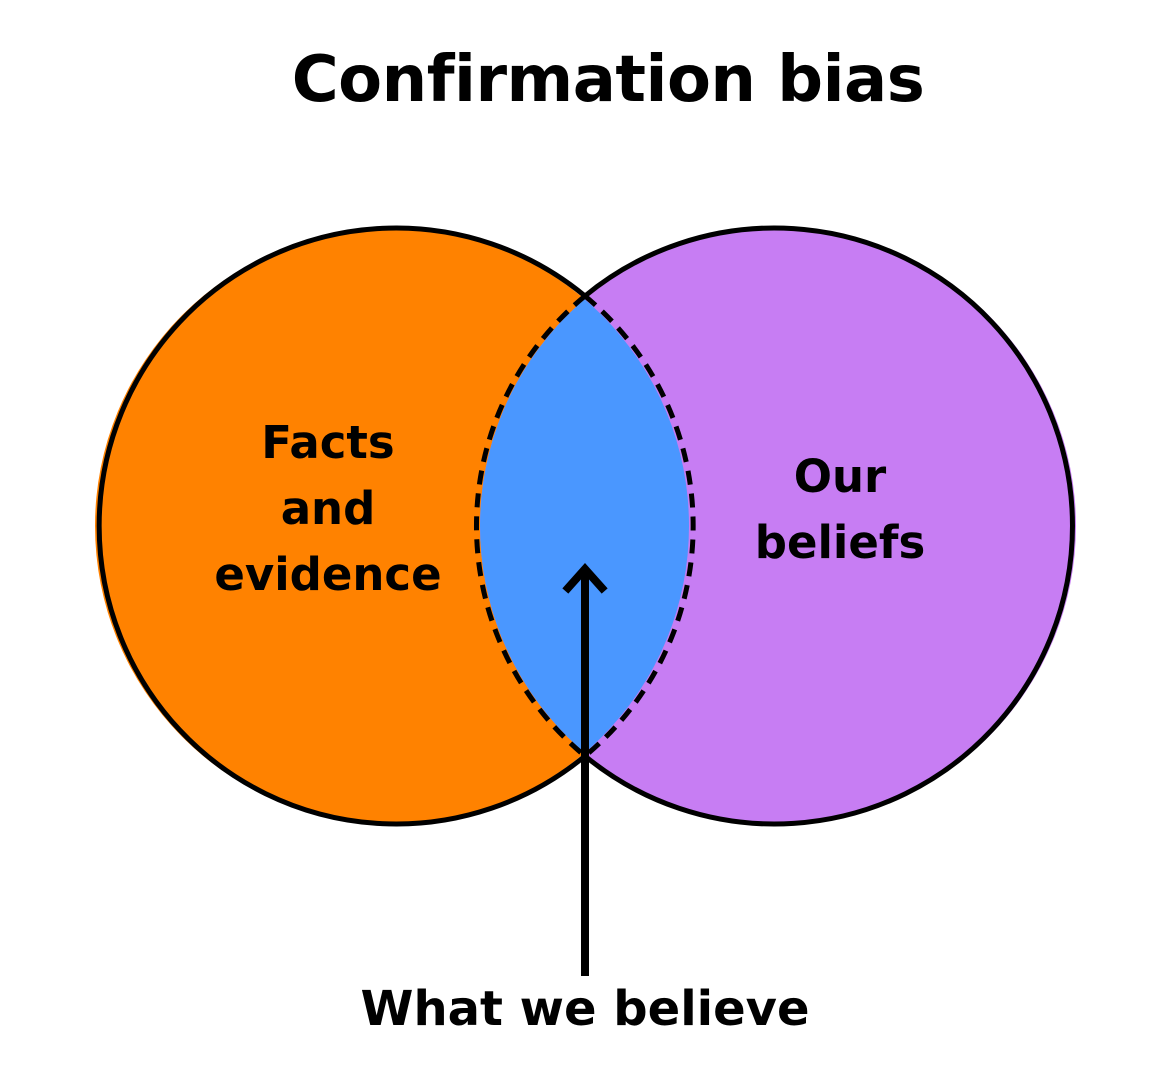 The width and height of the screenshot is (1156, 1080). Describe the element at coordinates (608, 80) in the screenshot. I see `diagram-title: Confirmation bias` at that location.